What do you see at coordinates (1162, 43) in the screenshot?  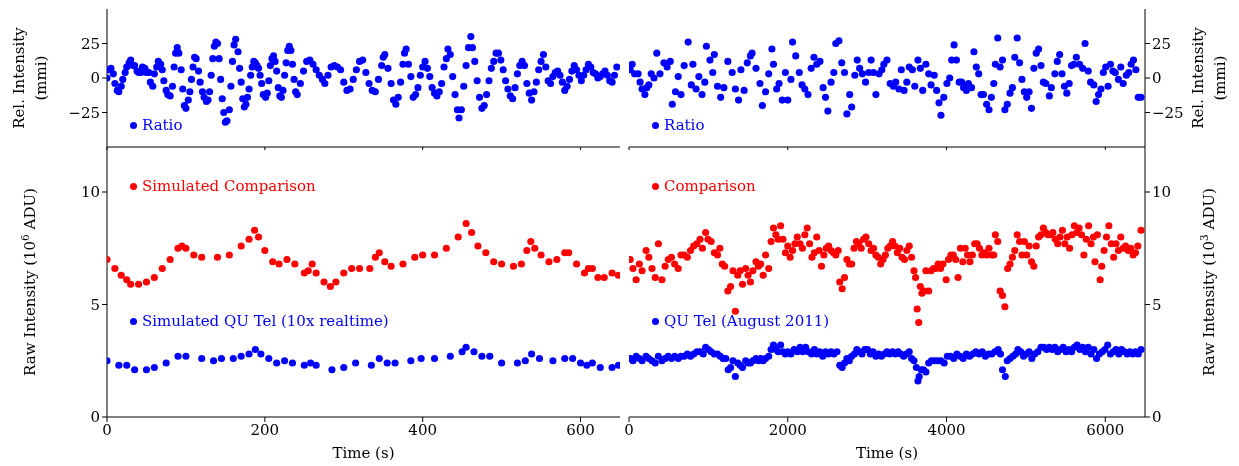 I see `y2-tick-label: 25` at bounding box center [1162, 43].